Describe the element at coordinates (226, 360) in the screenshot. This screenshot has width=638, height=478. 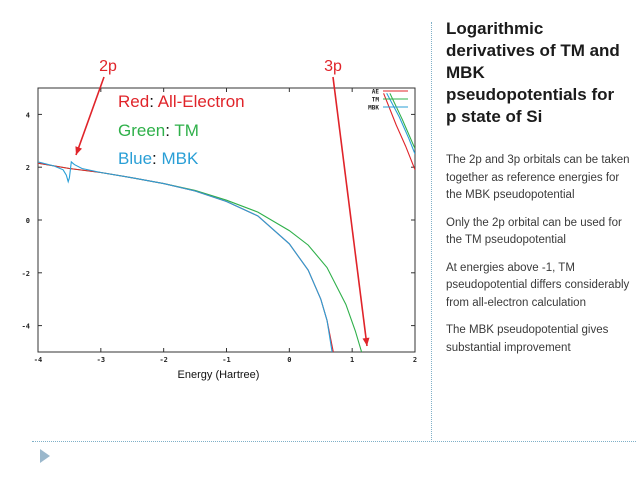
I see `x-tick-label: -1` at that location.